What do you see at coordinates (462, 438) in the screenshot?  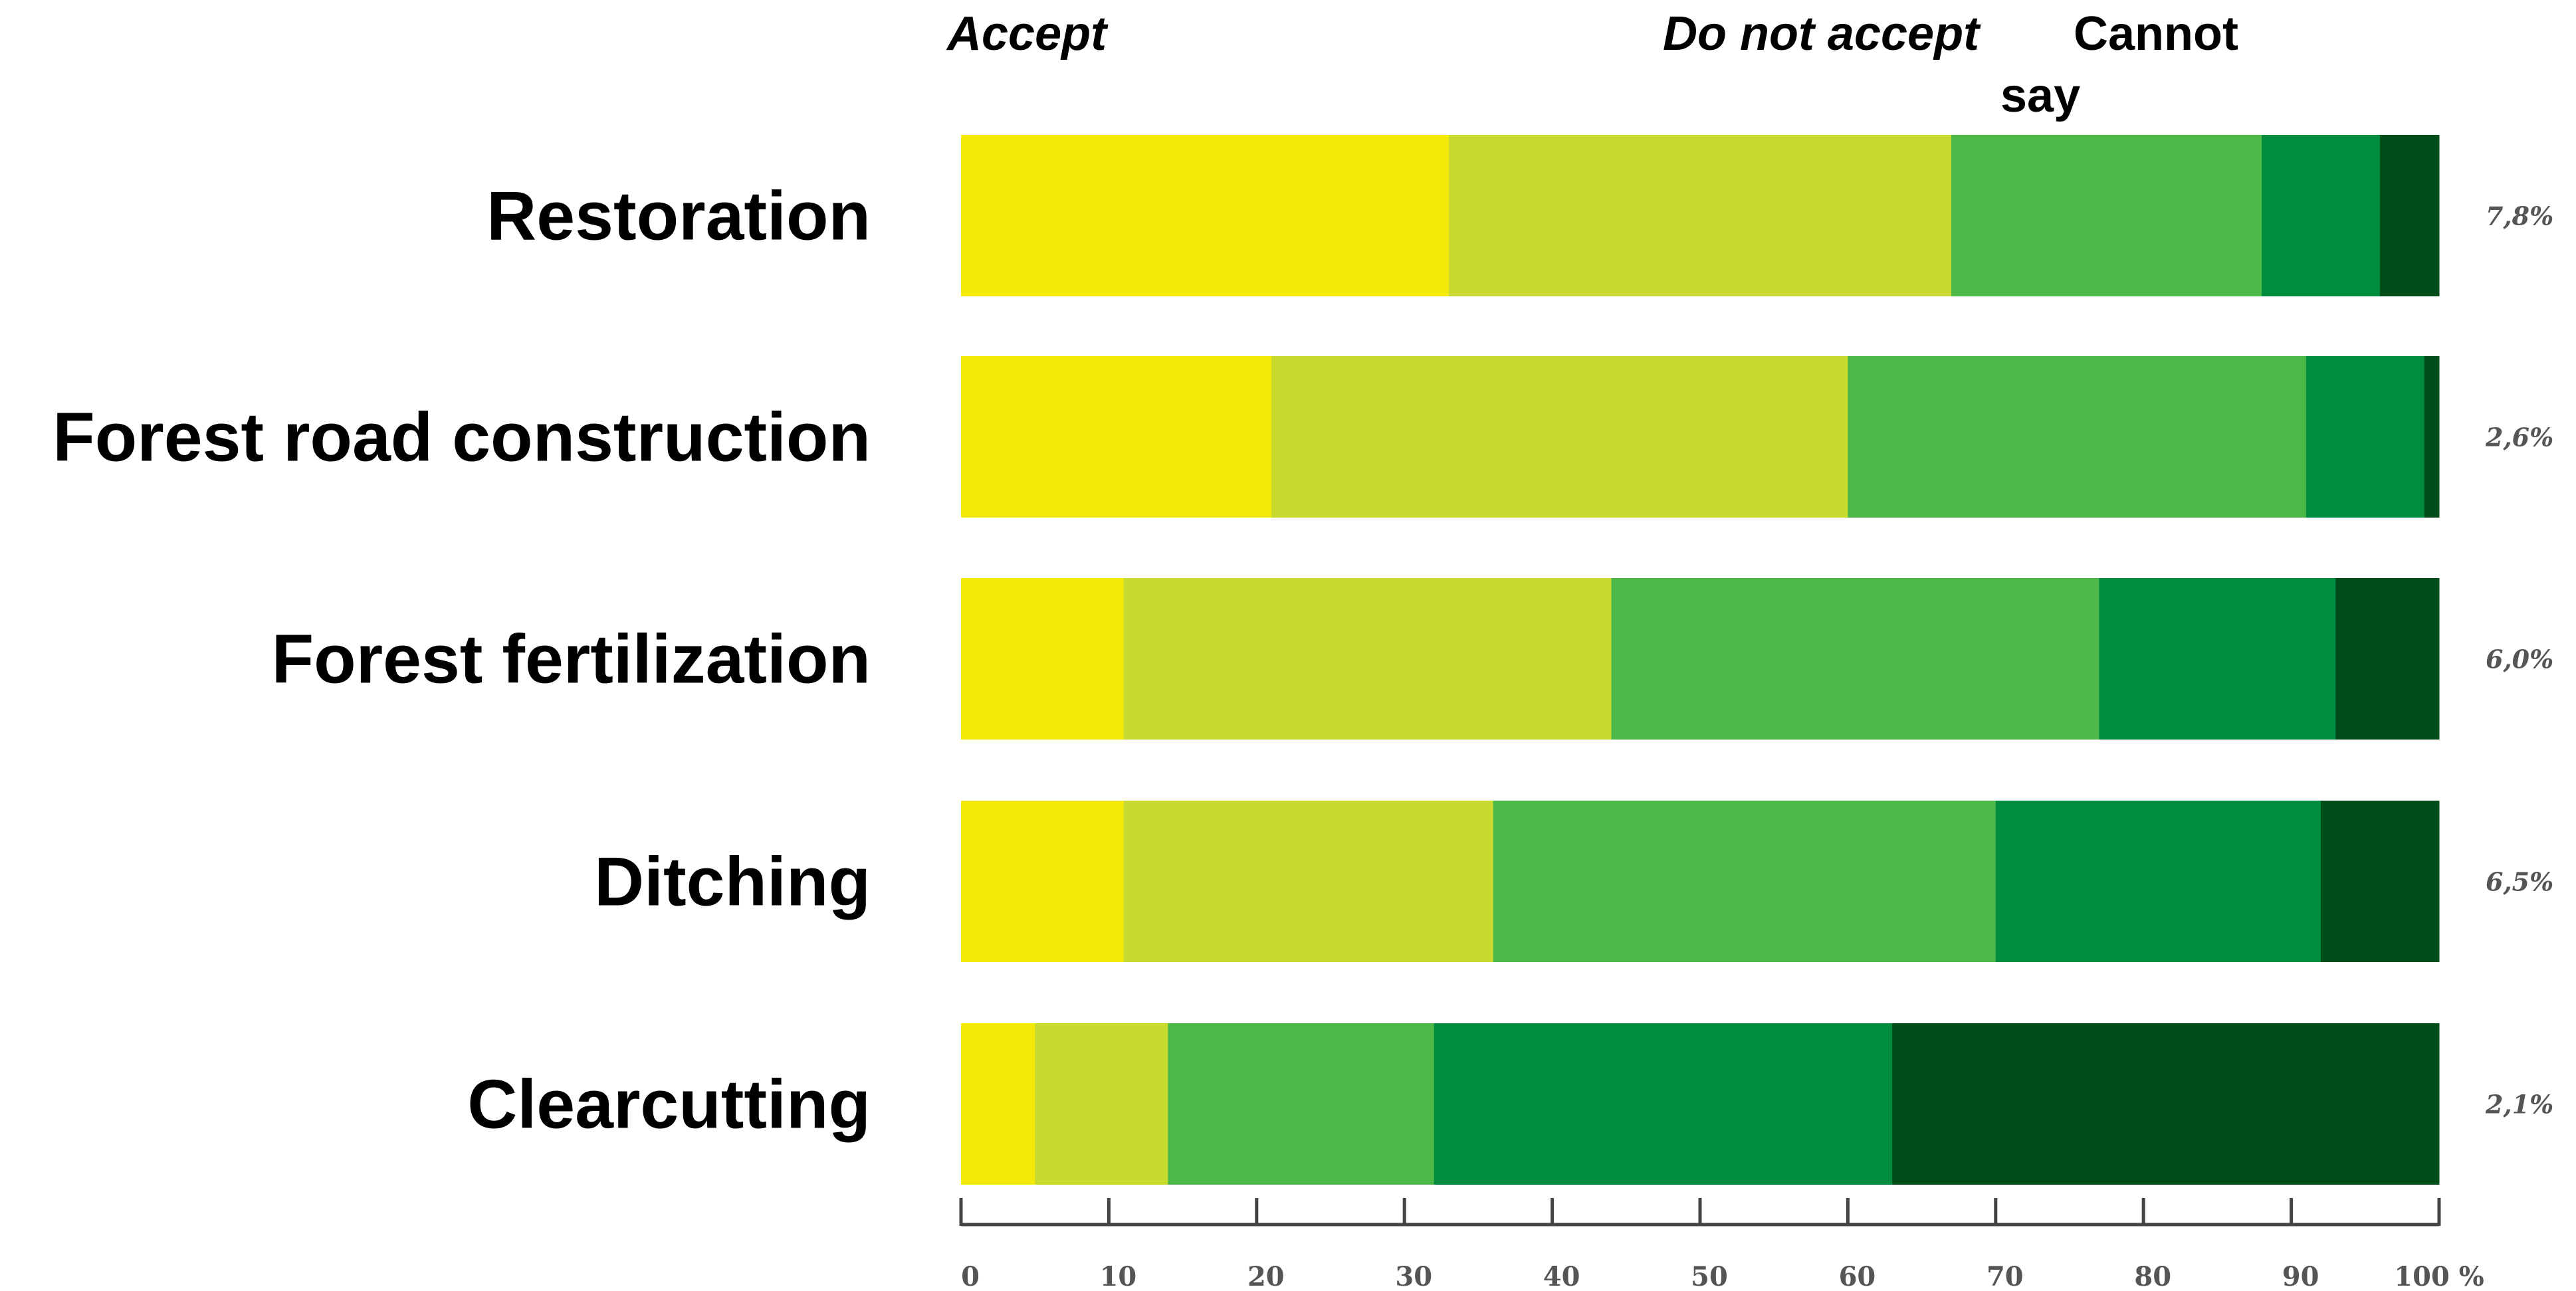 I see `category-label-forest-road-construction: Forest road construction` at bounding box center [462, 438].